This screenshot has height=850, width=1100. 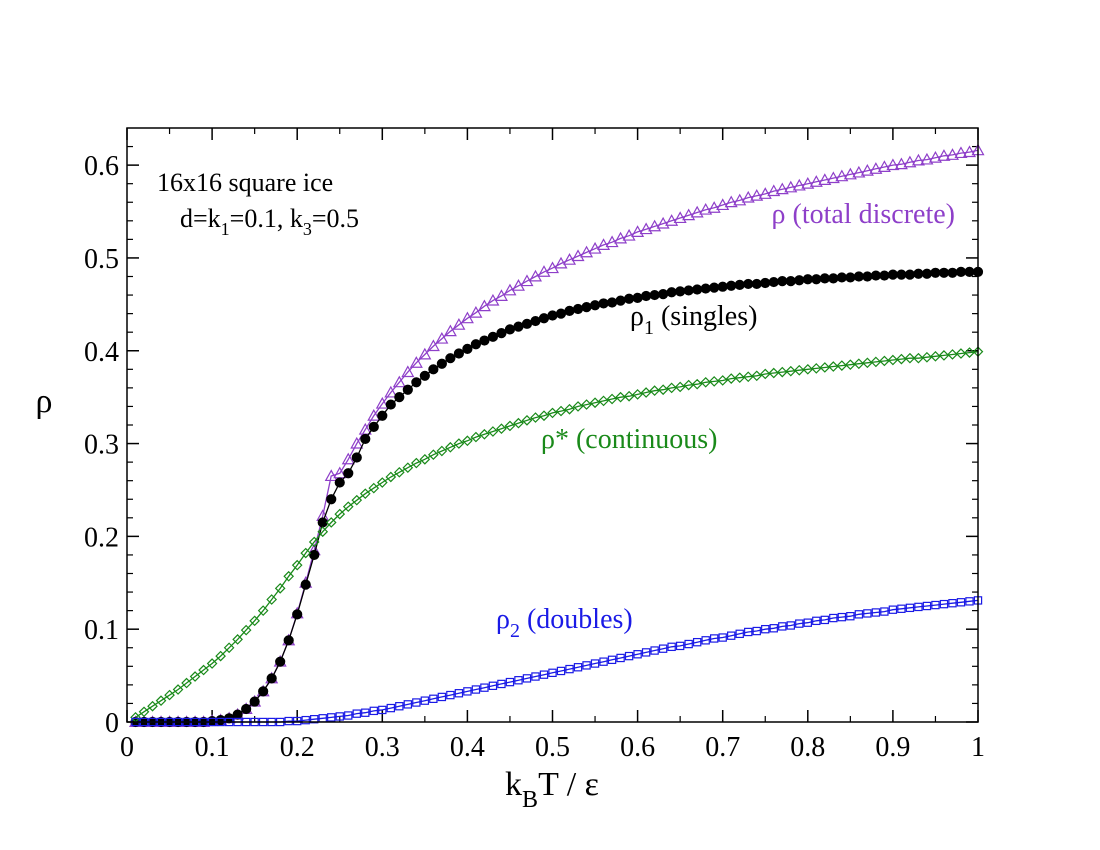 I want to click on series-label-singles-rest: (singles), so click(x=705, y=316).